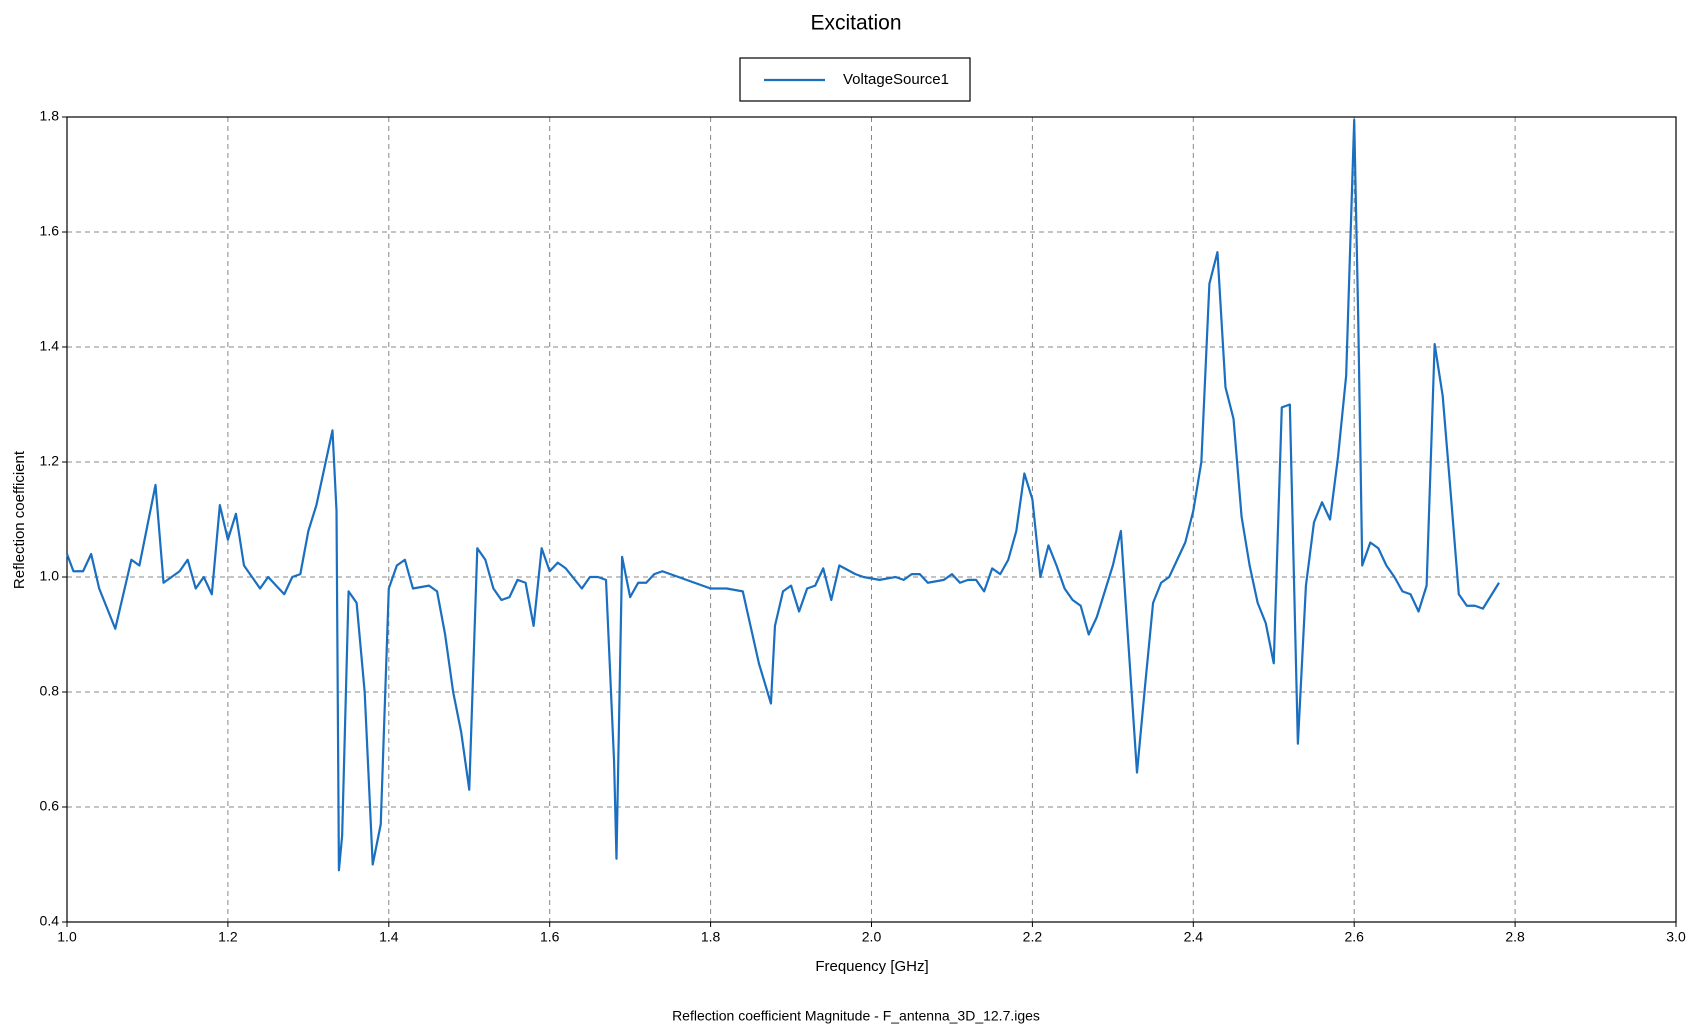  What do you see at coordinates (50, 461) in the screenshot?
I see `y-tick-label: 1.2` at bounding box center [50, 461].